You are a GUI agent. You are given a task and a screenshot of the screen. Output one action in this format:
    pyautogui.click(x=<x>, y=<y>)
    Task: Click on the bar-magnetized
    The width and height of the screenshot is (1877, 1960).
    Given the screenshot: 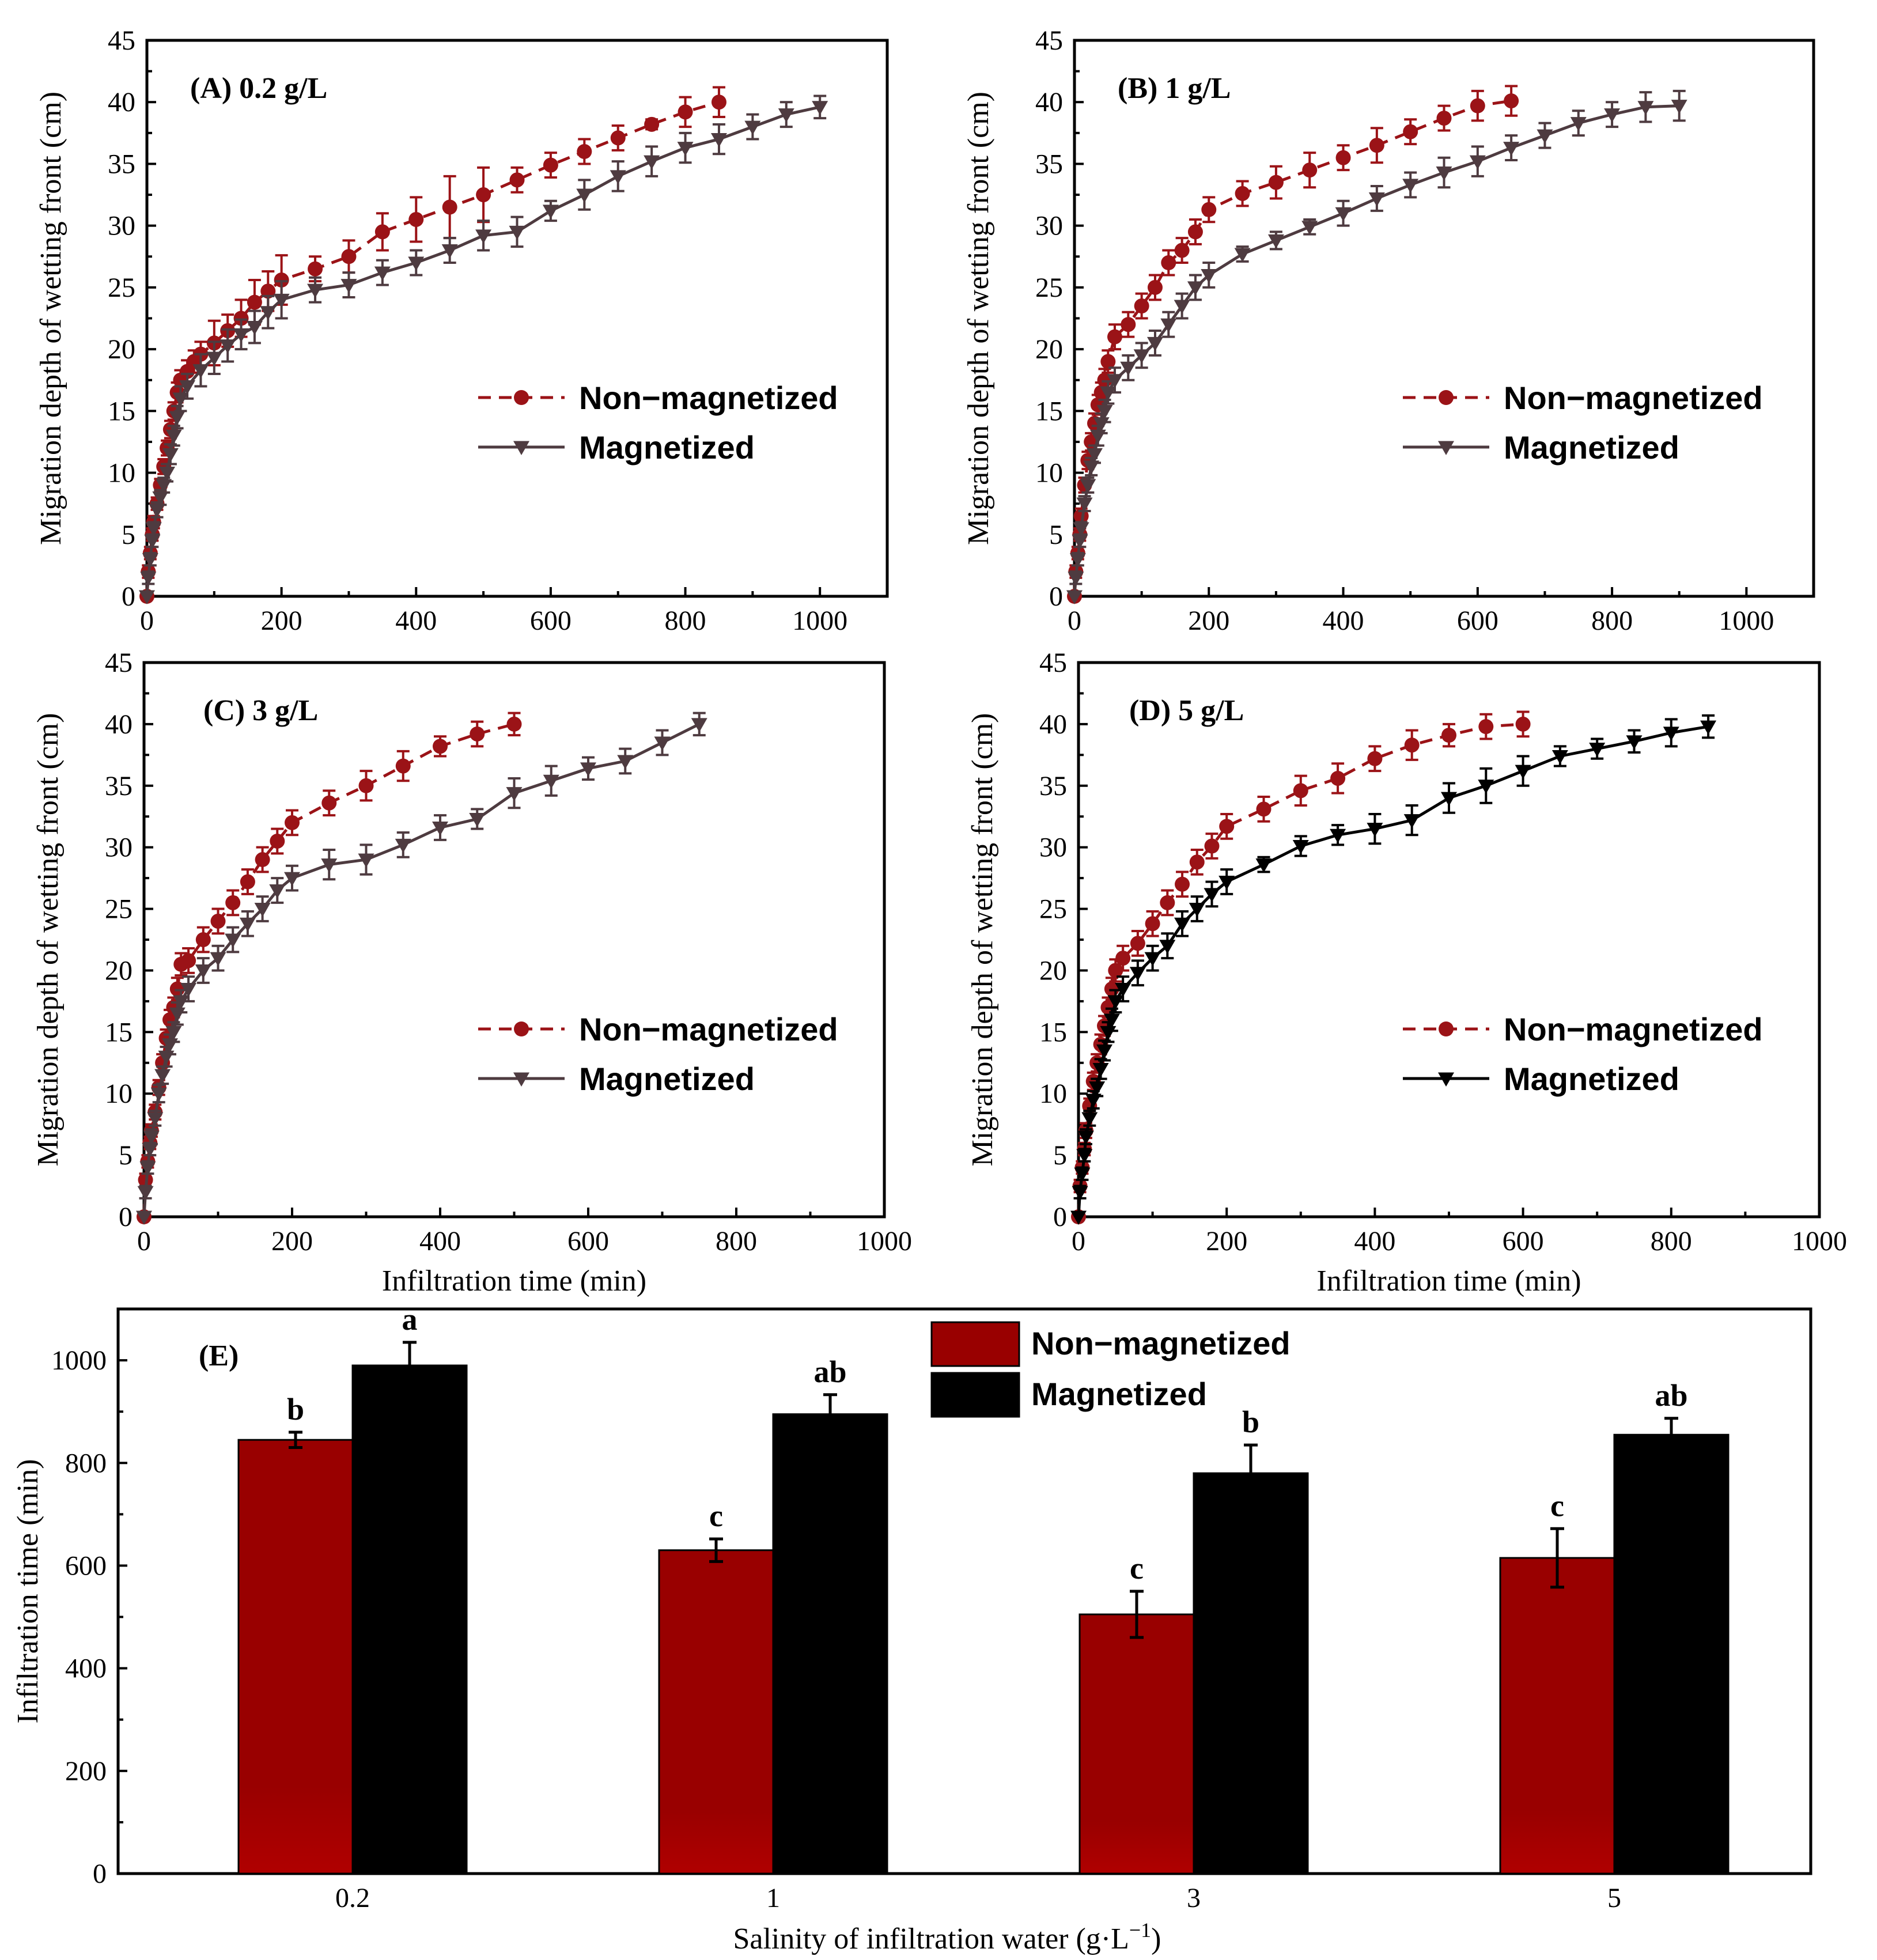 What is the action you would take?
    pyautogui.click(x=1671, y=1654)
    